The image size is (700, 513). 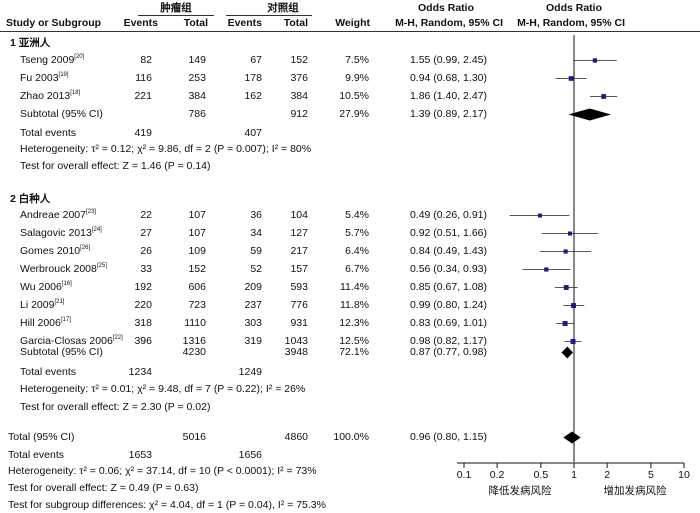 I want to click on events-group1: 82, so click(x=146, y=60).